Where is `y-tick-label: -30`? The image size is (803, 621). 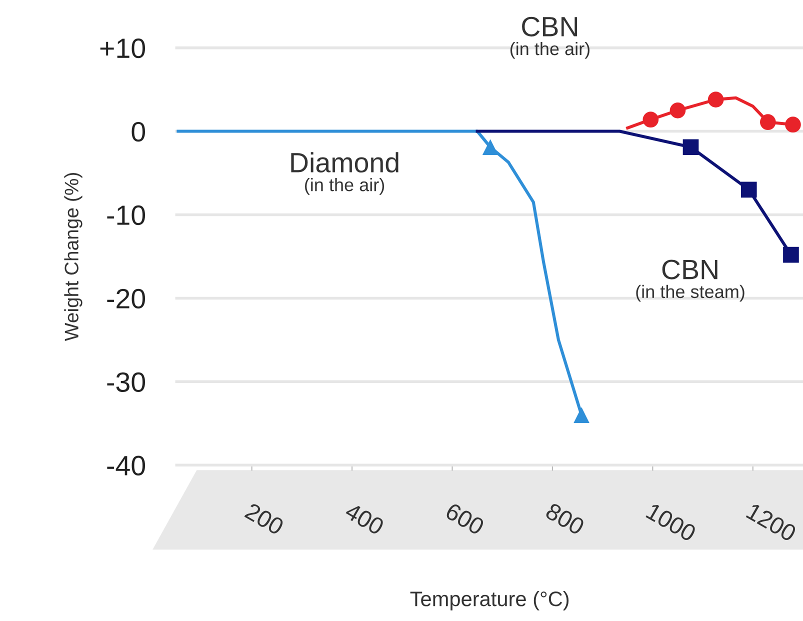
y-tick-label: -30 is located at coordinates (126, 382).